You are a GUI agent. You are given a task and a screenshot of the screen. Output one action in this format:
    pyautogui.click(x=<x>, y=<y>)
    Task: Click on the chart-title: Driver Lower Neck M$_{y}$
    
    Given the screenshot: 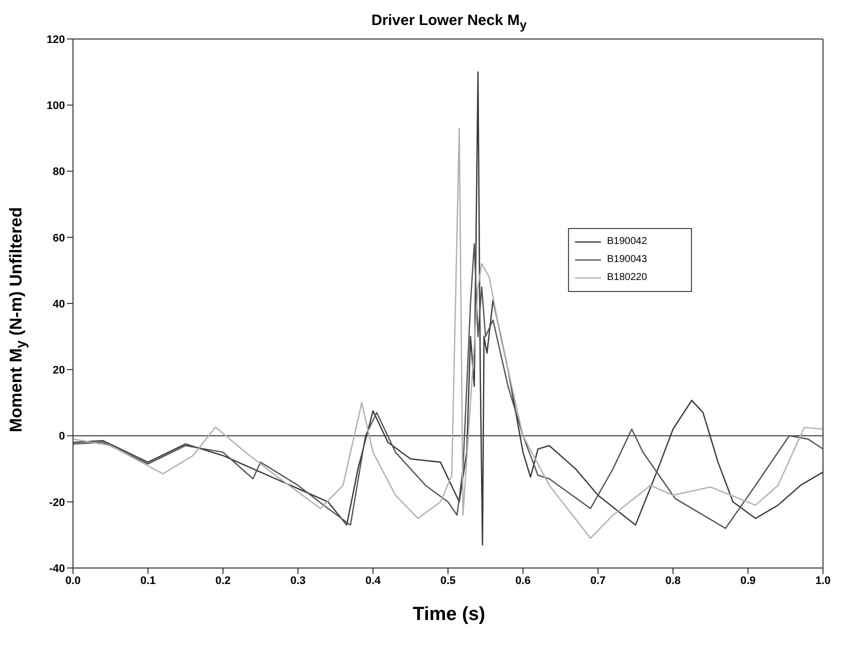 What is the action you would take?
    pyautogui.click(x=449, y=22)
    